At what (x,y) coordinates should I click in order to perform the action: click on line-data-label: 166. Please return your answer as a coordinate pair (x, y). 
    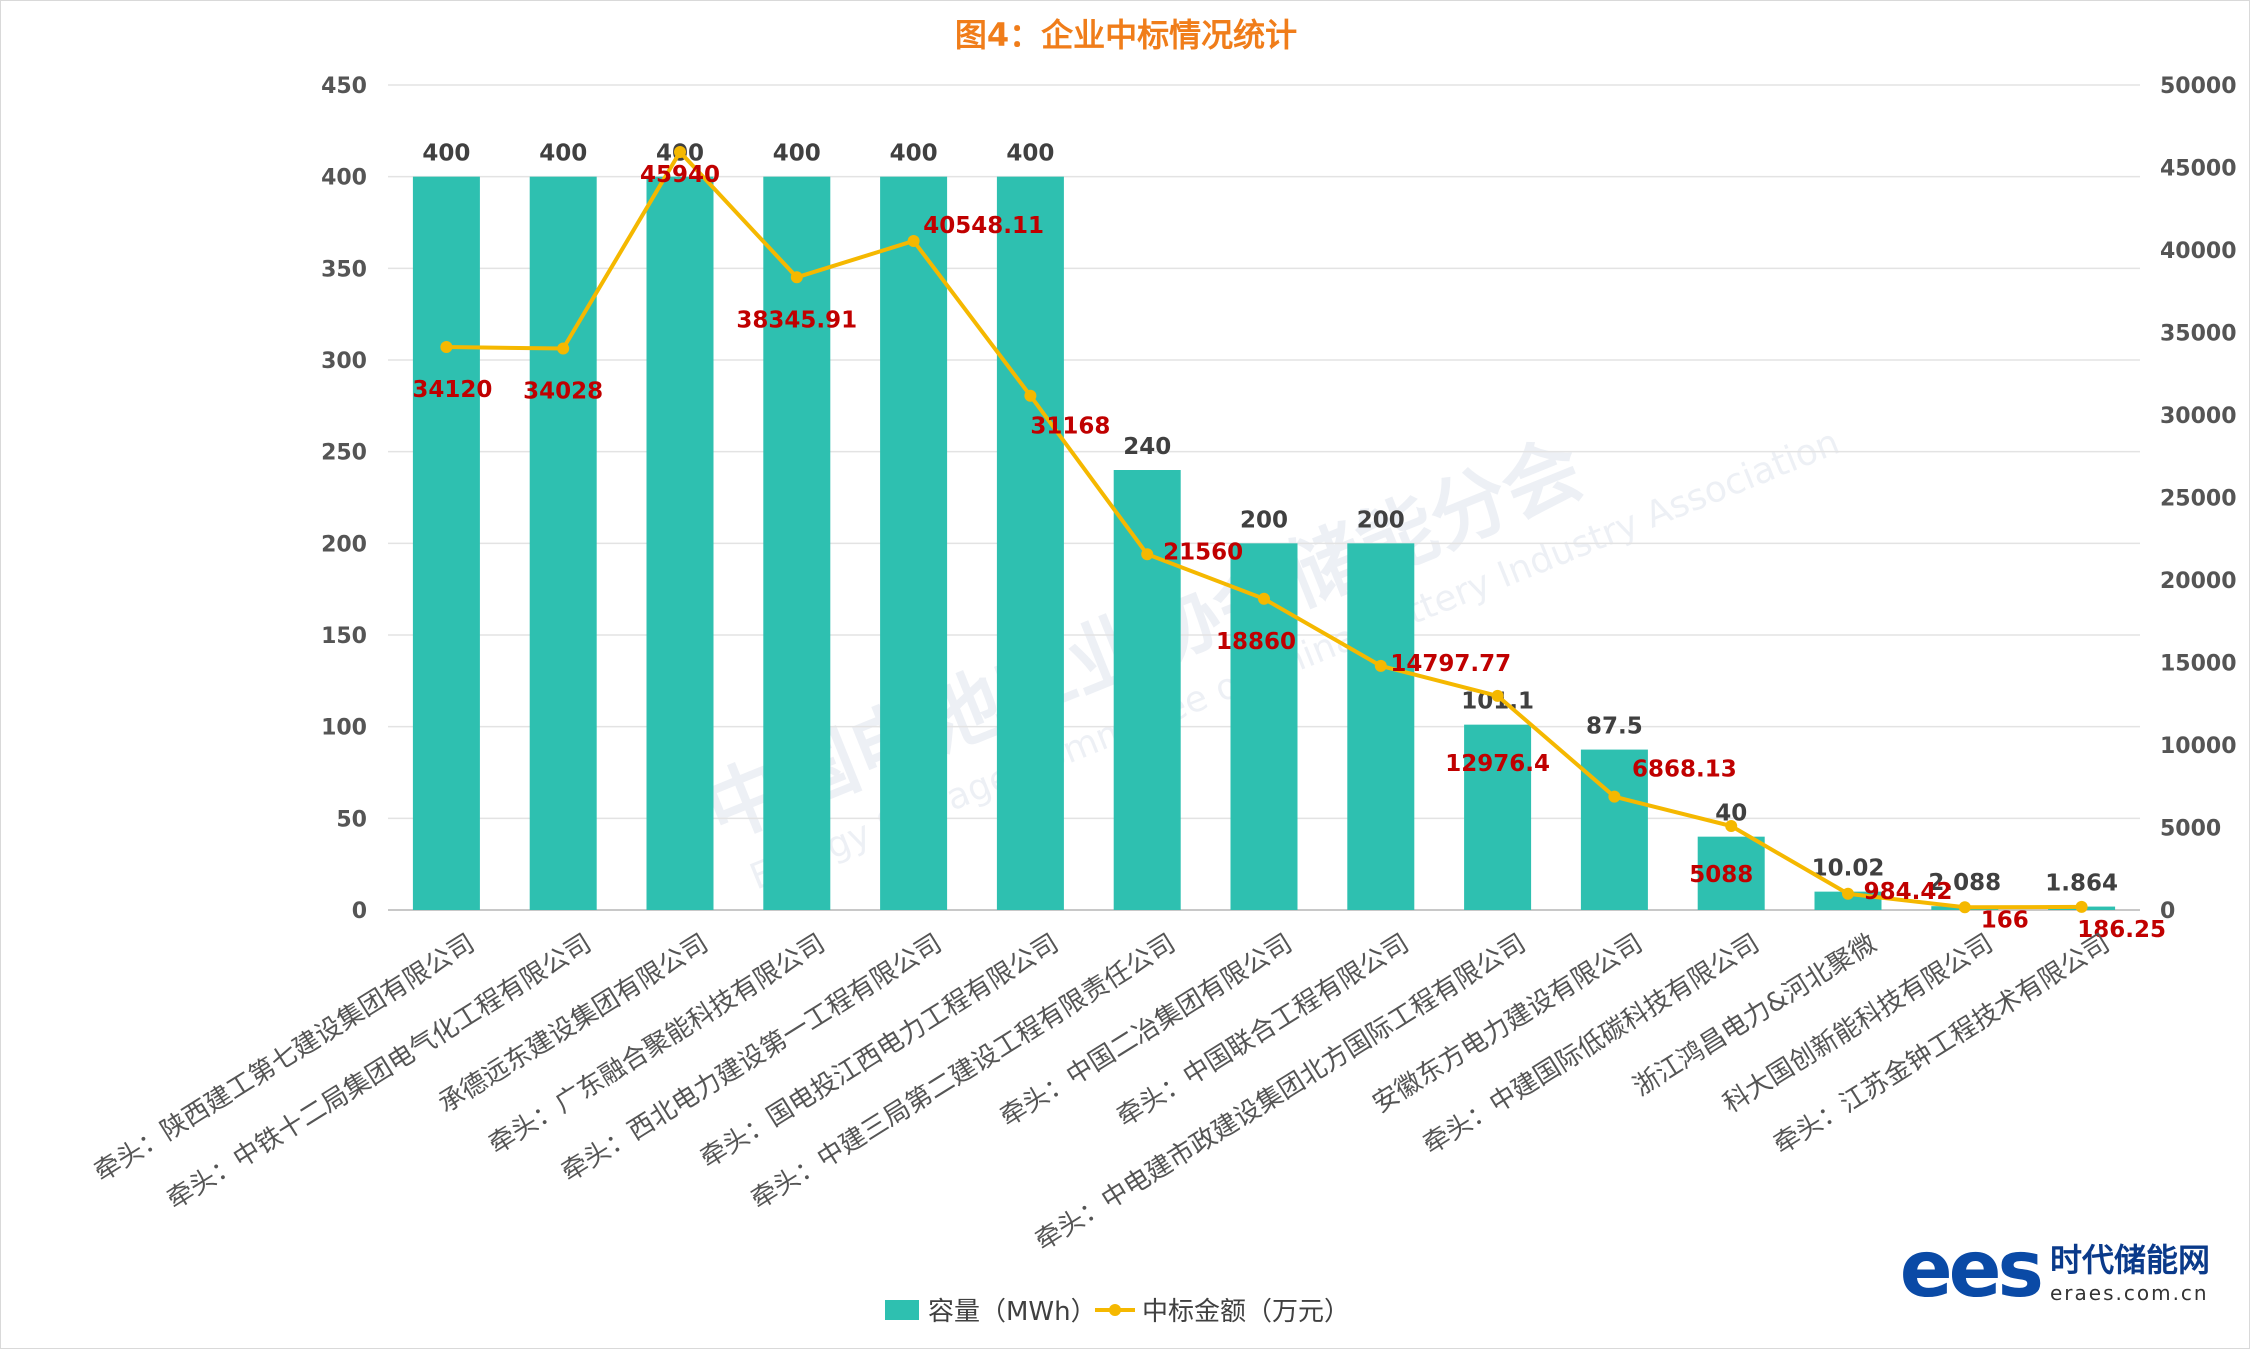
    Looking at the image, I should click on (2005, 920).